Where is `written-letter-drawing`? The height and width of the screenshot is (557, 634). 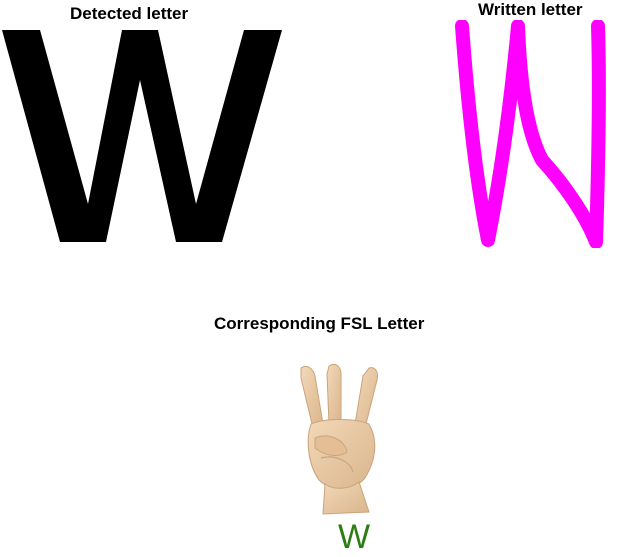
written-letter-drawing is located at coordinates (529, 134).